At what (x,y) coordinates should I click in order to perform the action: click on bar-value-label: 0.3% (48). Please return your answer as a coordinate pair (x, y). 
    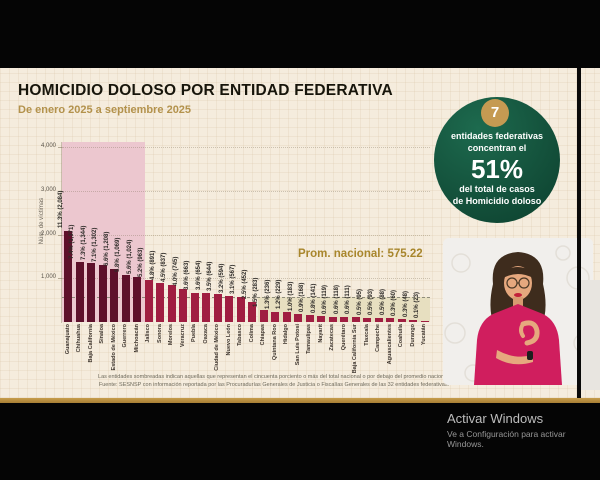
    Looking at the image, I should click on (405, 303).